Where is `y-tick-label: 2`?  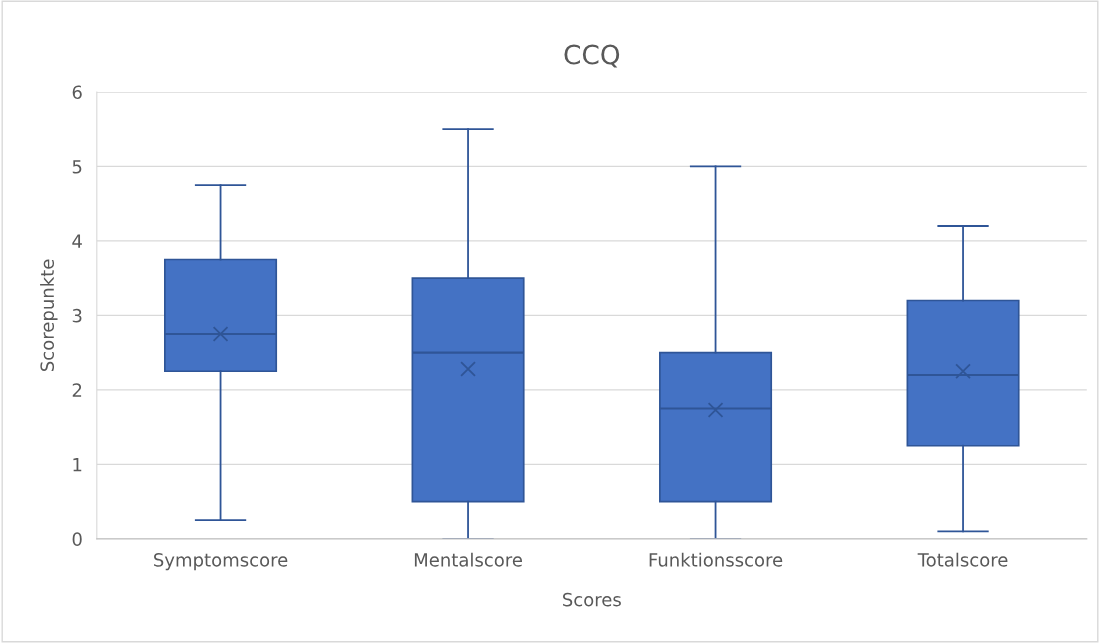
y-tick-label: 2 is located at coordinates (77, 390).